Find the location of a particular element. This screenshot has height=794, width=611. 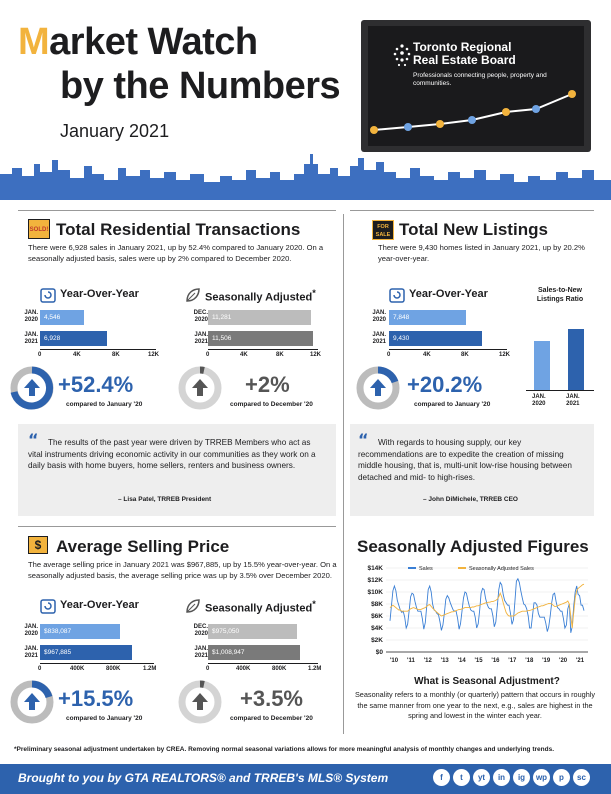

pr-yoy-bars: $838,087 $967,885 is located at coordinates (97, 642).